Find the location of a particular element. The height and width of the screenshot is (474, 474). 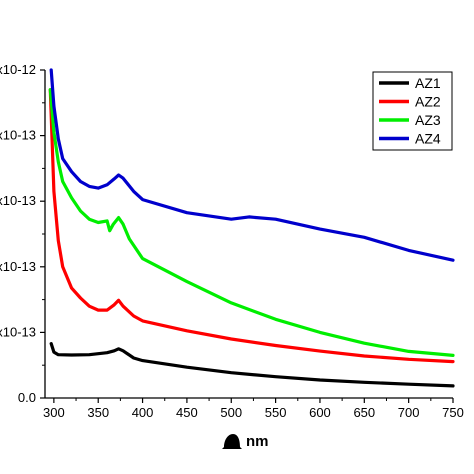

x-tick-label-300: 300 is located at coordinates (54, 412).